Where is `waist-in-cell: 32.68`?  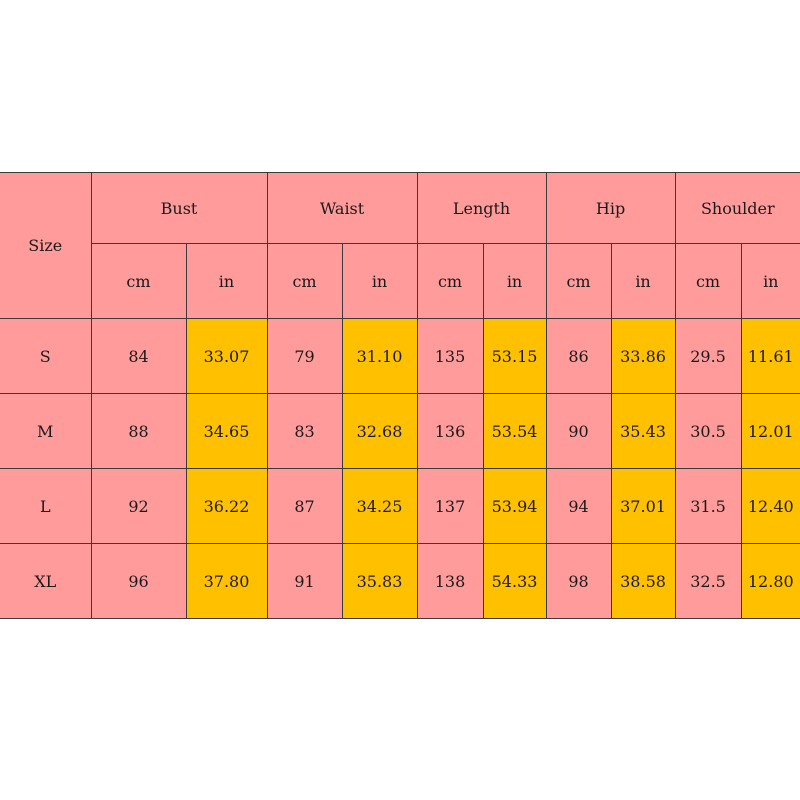
waist-in-cell: 32.68 is located at coordinates (379, 431).